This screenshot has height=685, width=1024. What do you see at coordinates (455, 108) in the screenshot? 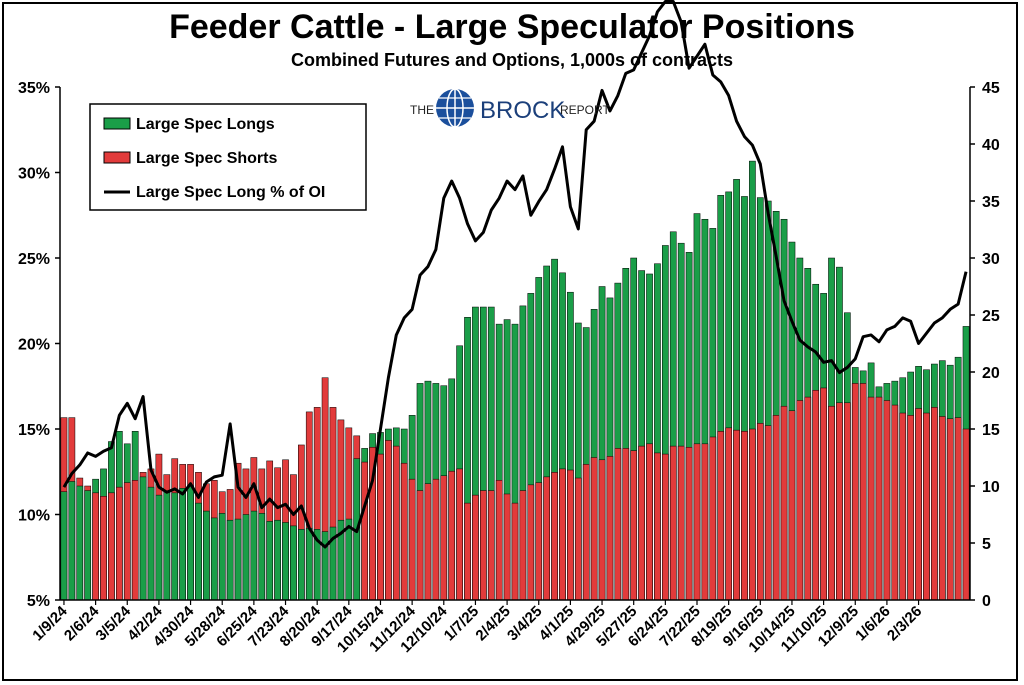
I see `globe-icon` at bounding box center [455, 108].